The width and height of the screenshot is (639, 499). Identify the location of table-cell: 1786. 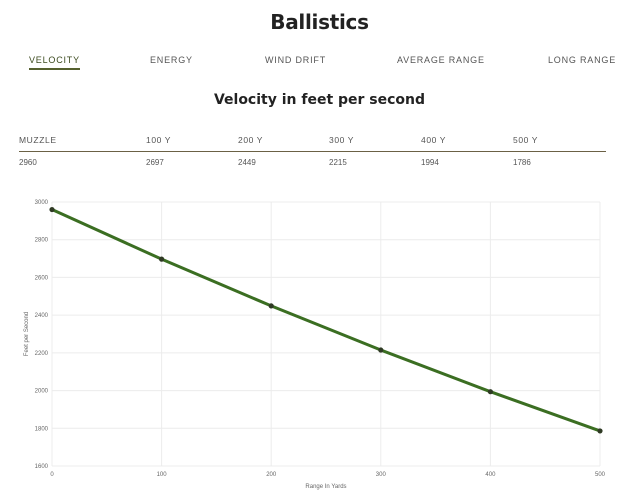
(522, 162).